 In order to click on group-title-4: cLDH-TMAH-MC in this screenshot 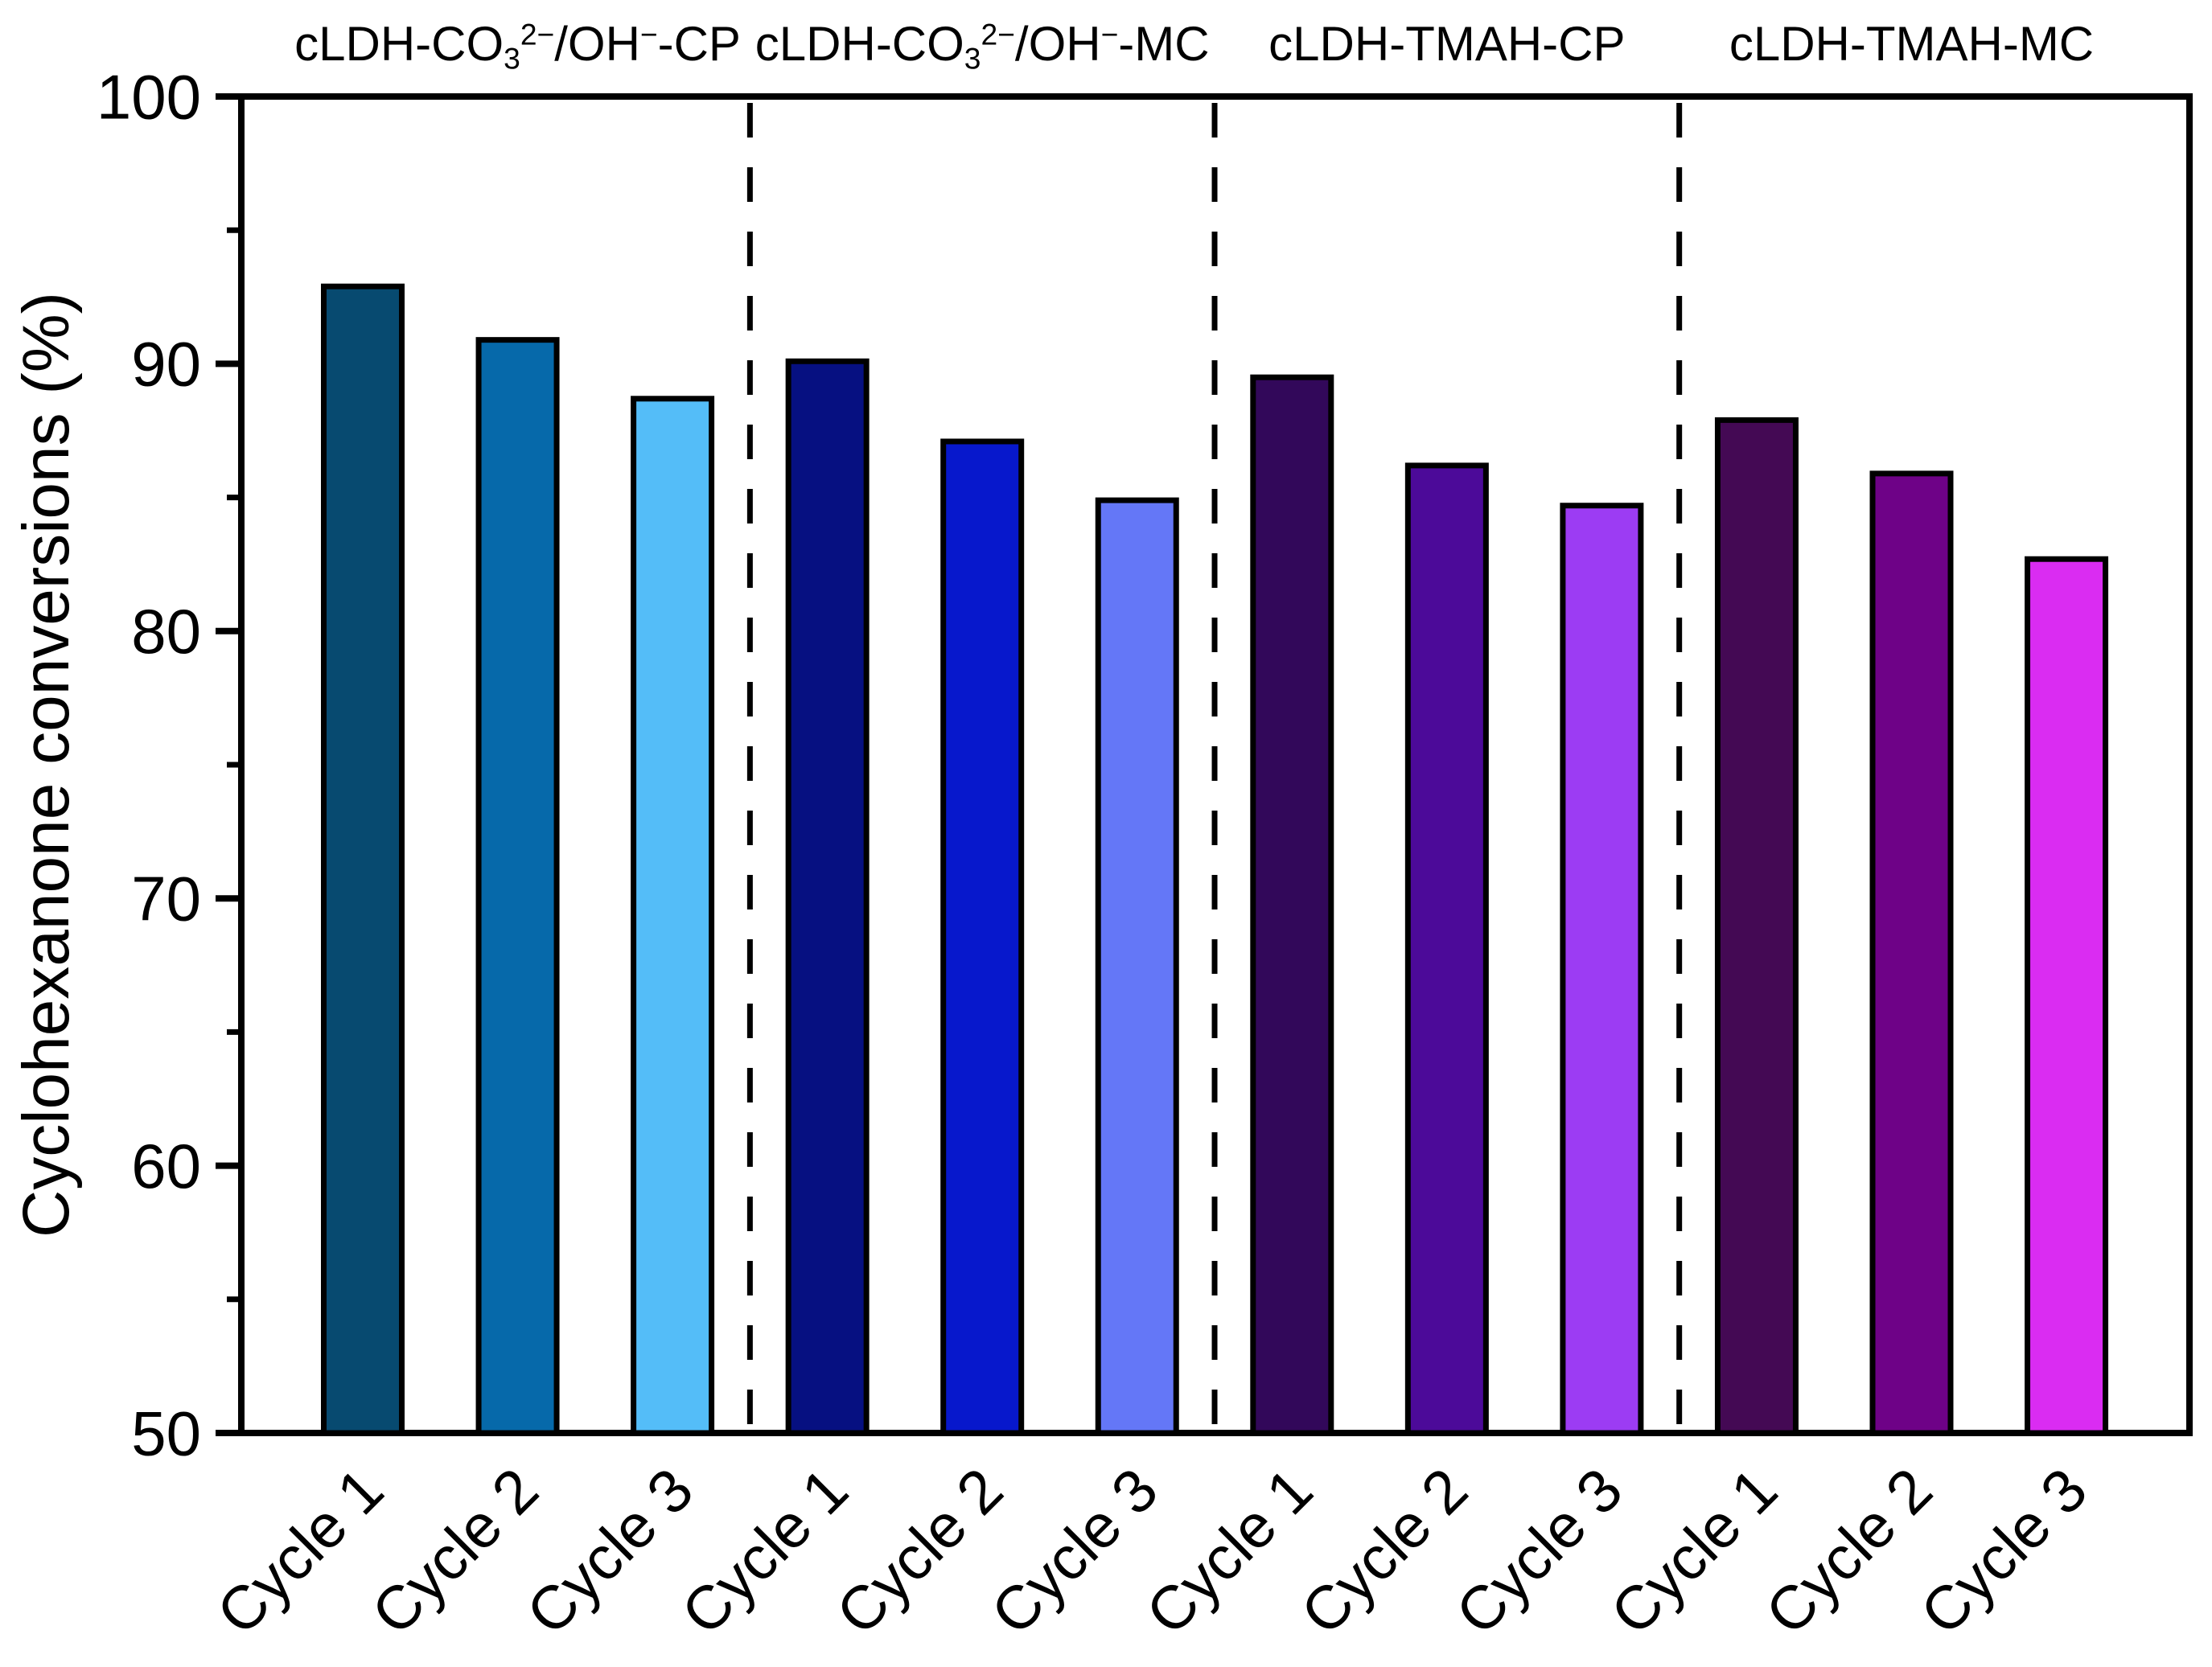, I will do `click(1911, 44)`.